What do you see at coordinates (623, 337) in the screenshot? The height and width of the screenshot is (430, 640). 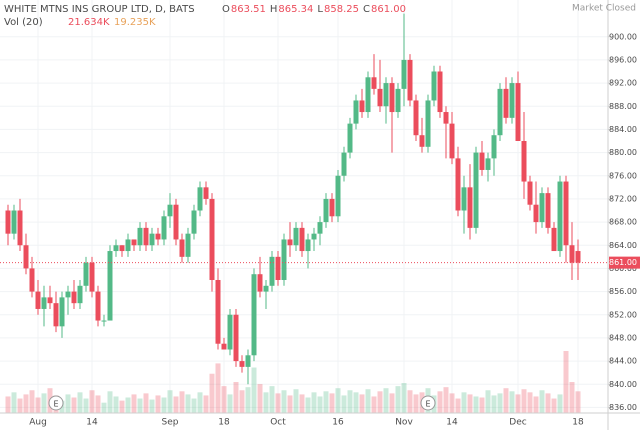 I see `y-tick-label: 848.00` at bounding box center [623, 337].